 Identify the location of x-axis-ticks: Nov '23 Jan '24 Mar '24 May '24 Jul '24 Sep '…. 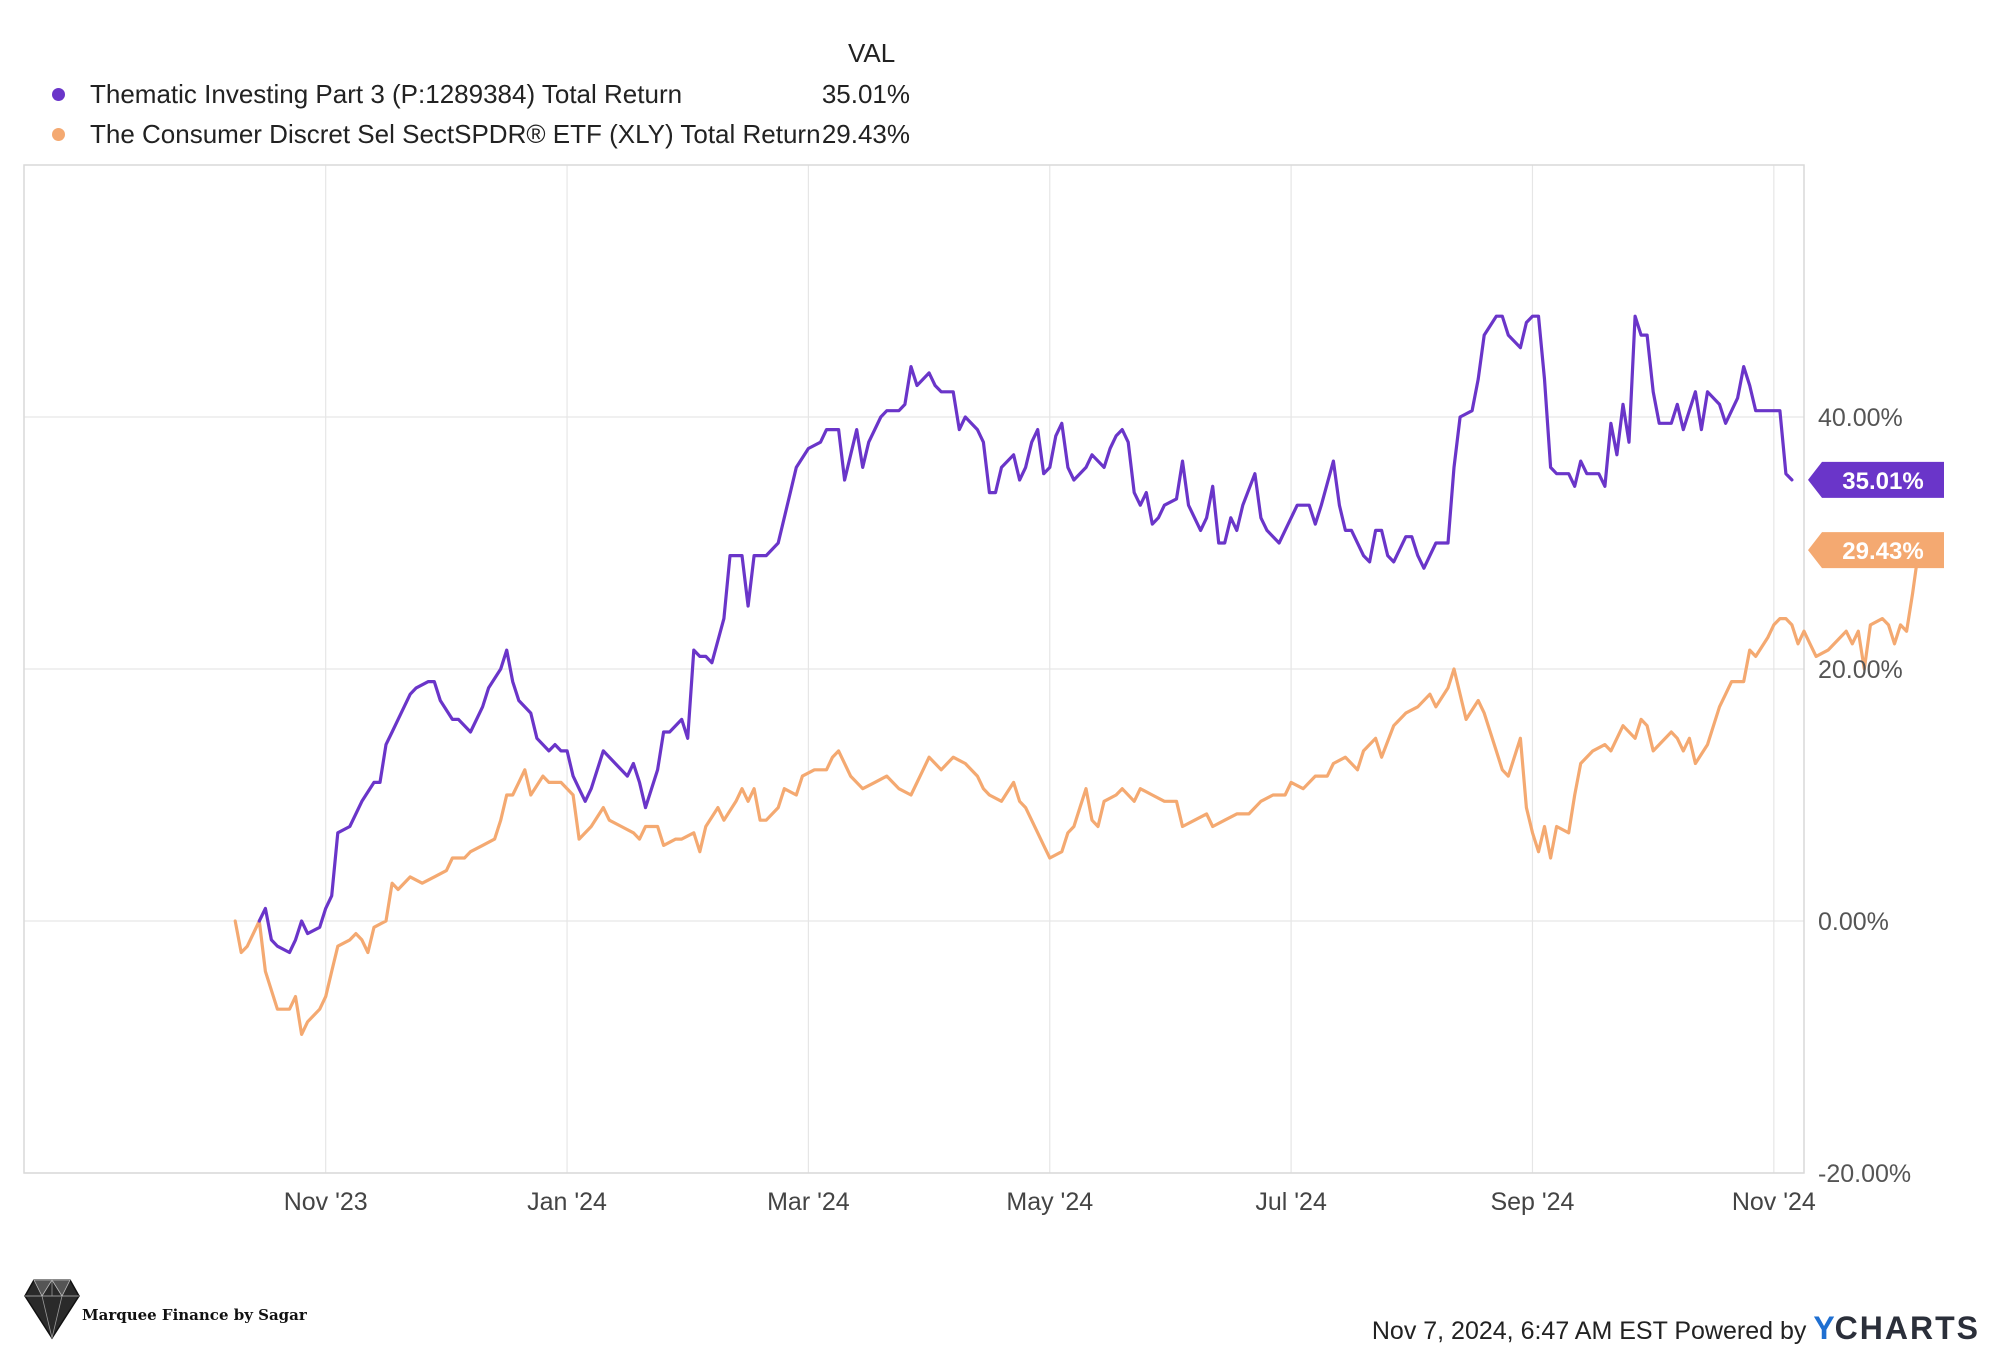
(1050, 1202).